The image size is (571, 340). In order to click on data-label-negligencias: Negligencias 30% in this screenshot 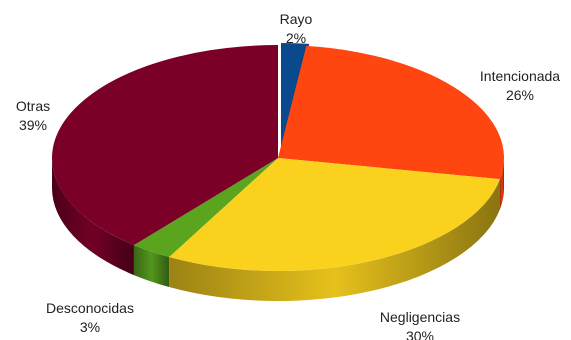, I will do `click(420, 324)`.